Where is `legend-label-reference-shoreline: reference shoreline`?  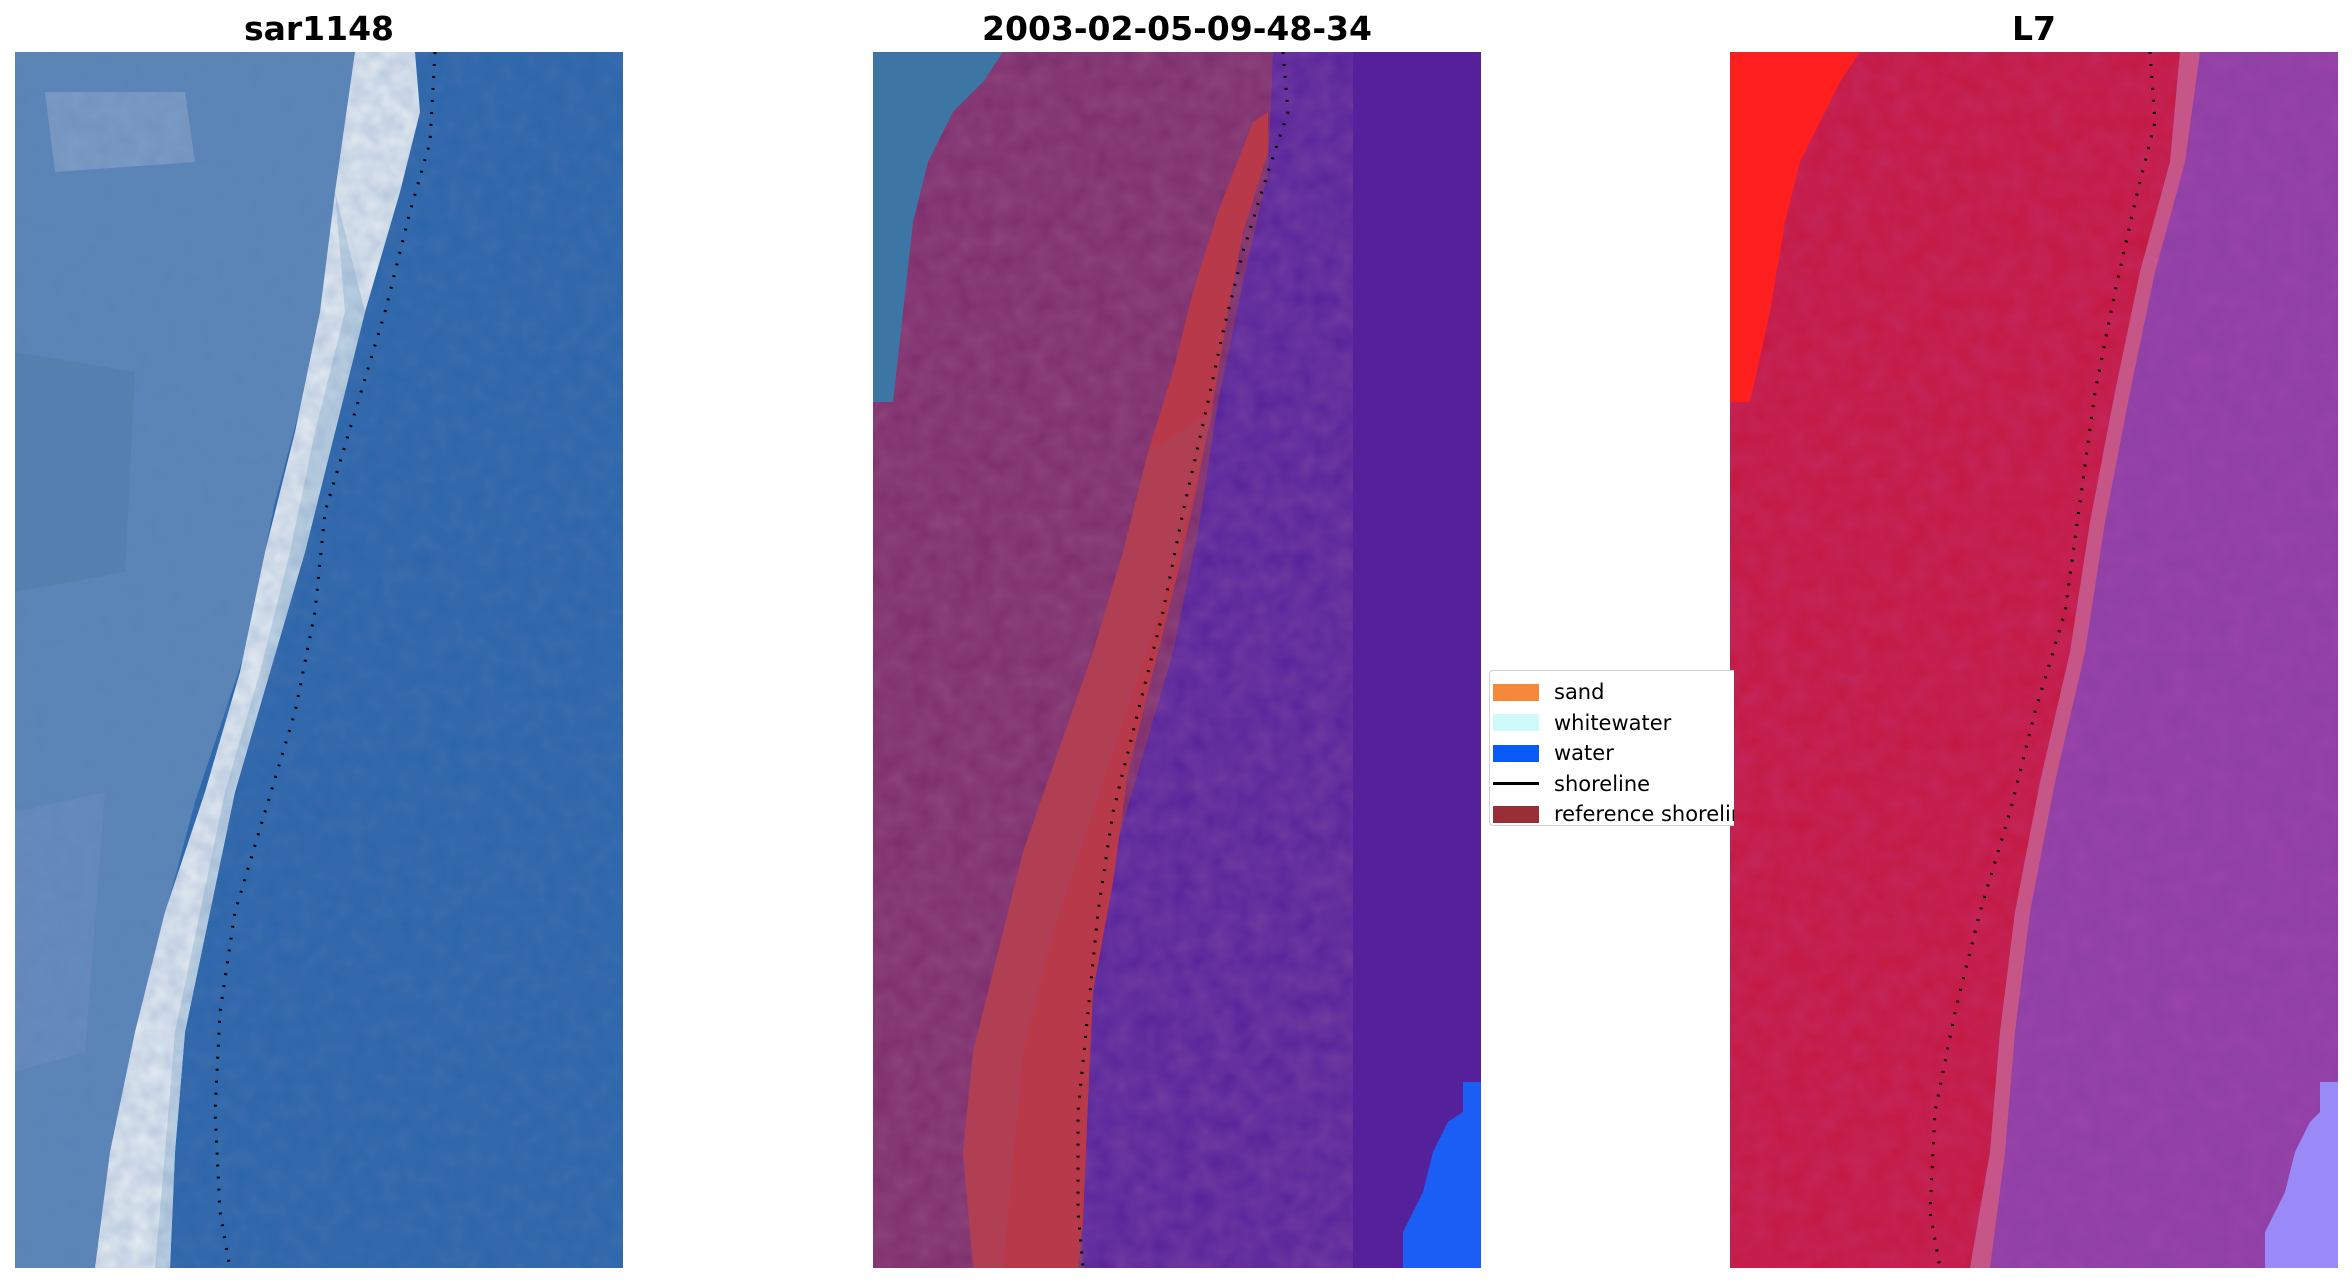
legend-label-reference-shoreline: reference shoreline is located at coordinates (1644, 814).